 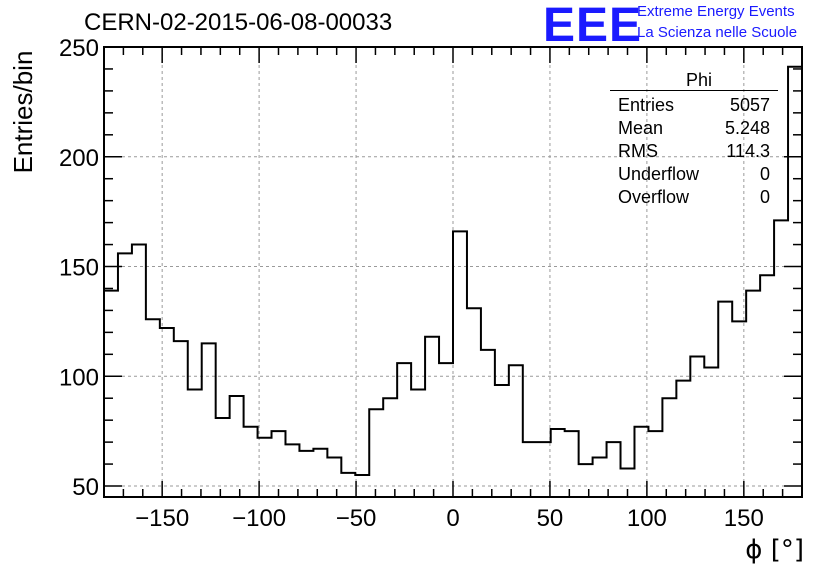 What do you see at coordinates (452, 518) in the screenshot?
I see `x-tick-label: 0` at bounding box center [452, 518].